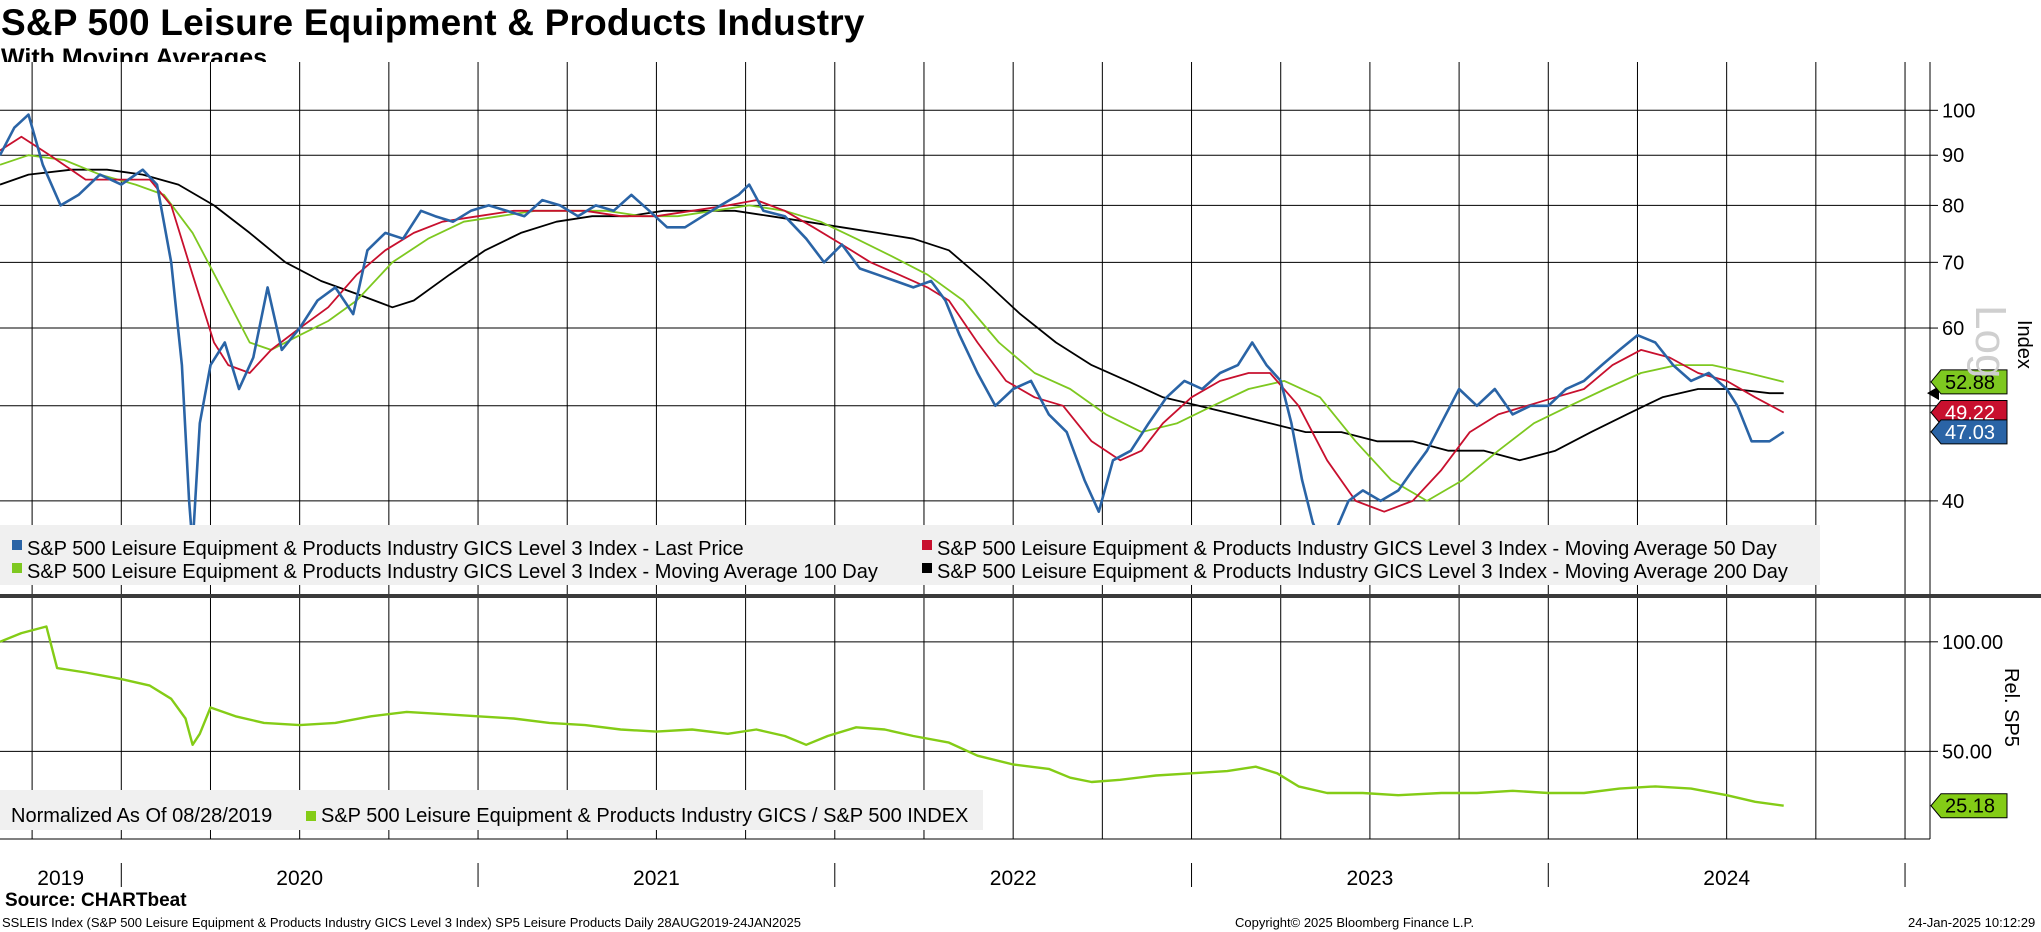  Describe the element at coordinates (1953, 263) in the screenshot. I see `y-tick-label: 70` at that location.